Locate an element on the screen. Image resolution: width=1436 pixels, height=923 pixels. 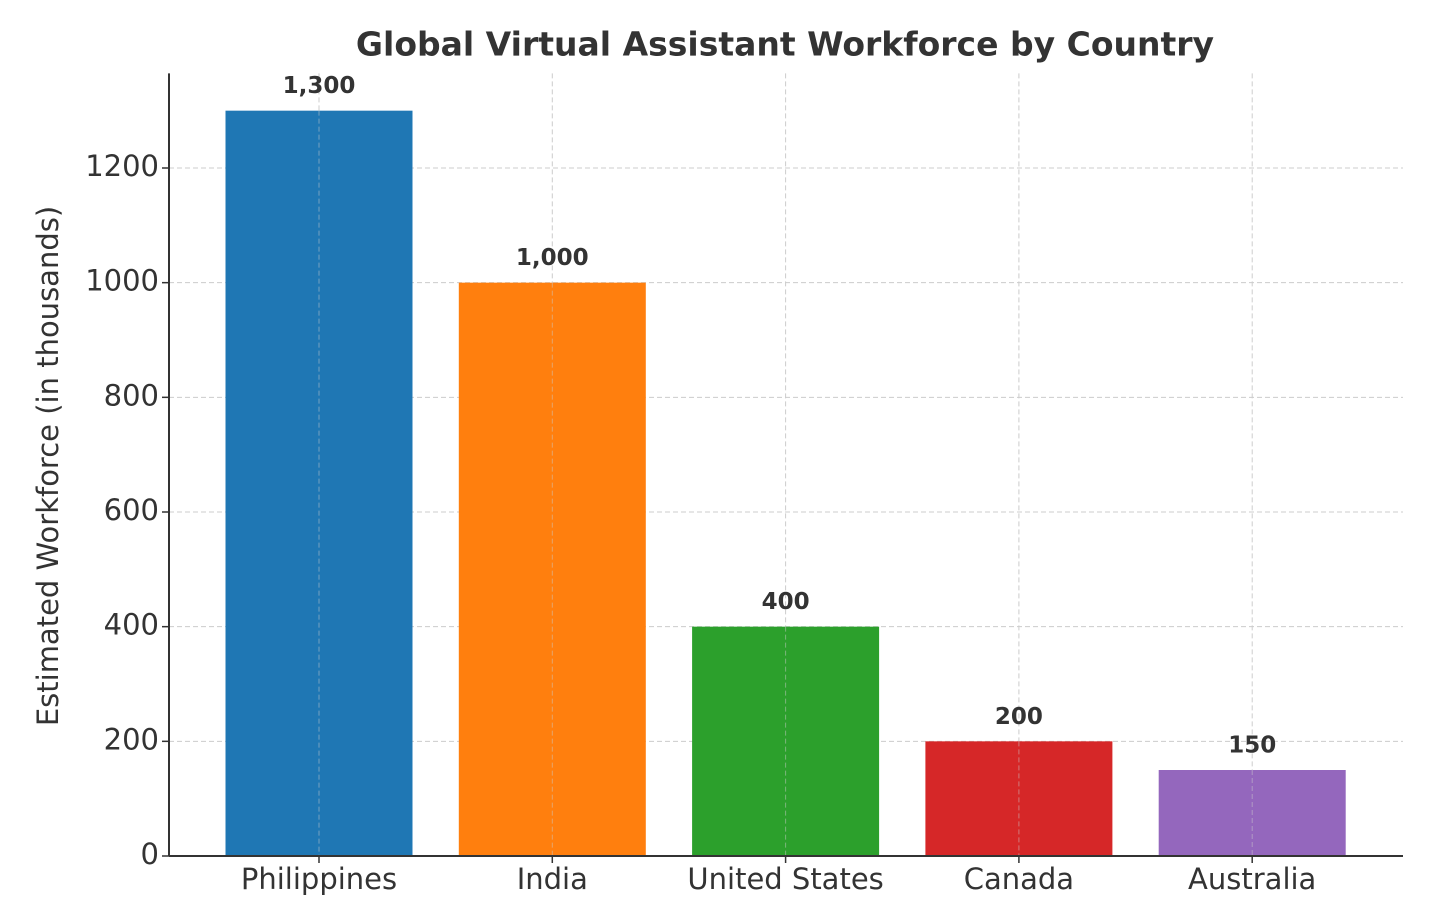
x-tick-label: India is located at coordinates (552, 879).